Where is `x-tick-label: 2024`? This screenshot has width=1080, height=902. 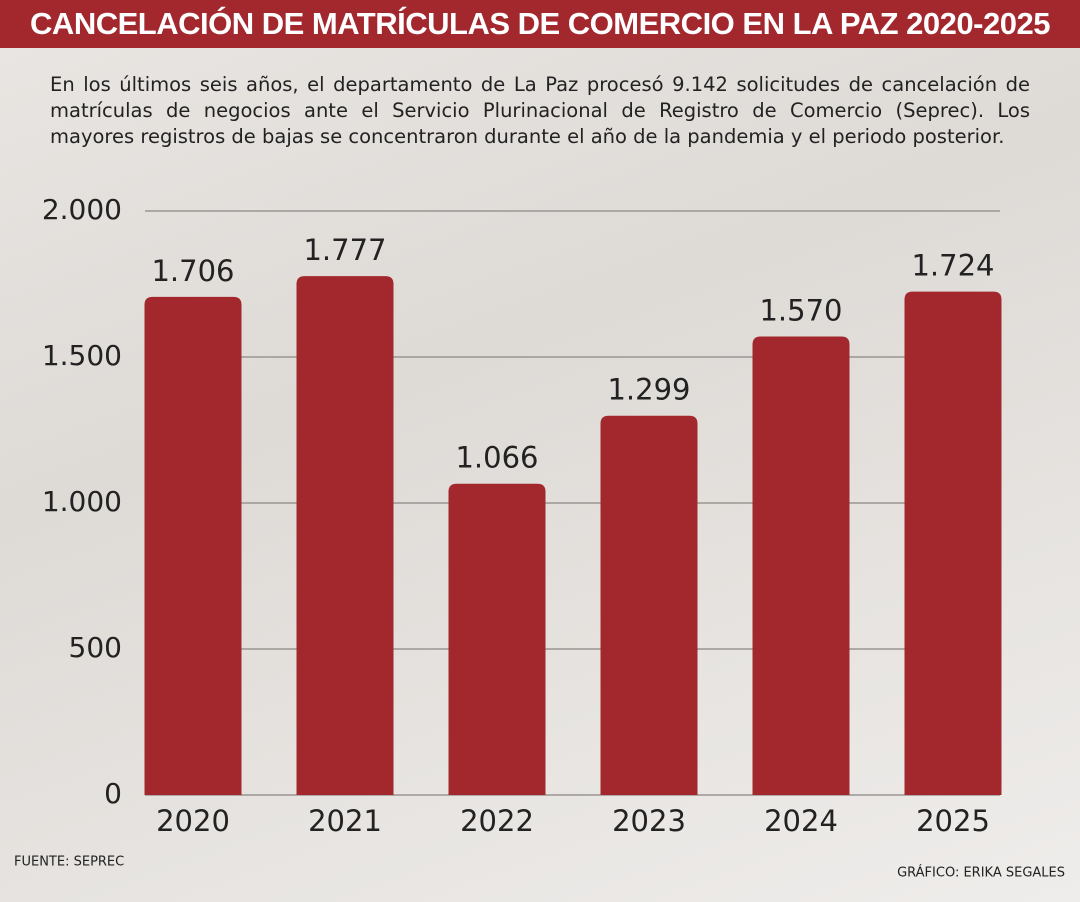 x-tick-label: 2024 is located at coordinates (801, 821).